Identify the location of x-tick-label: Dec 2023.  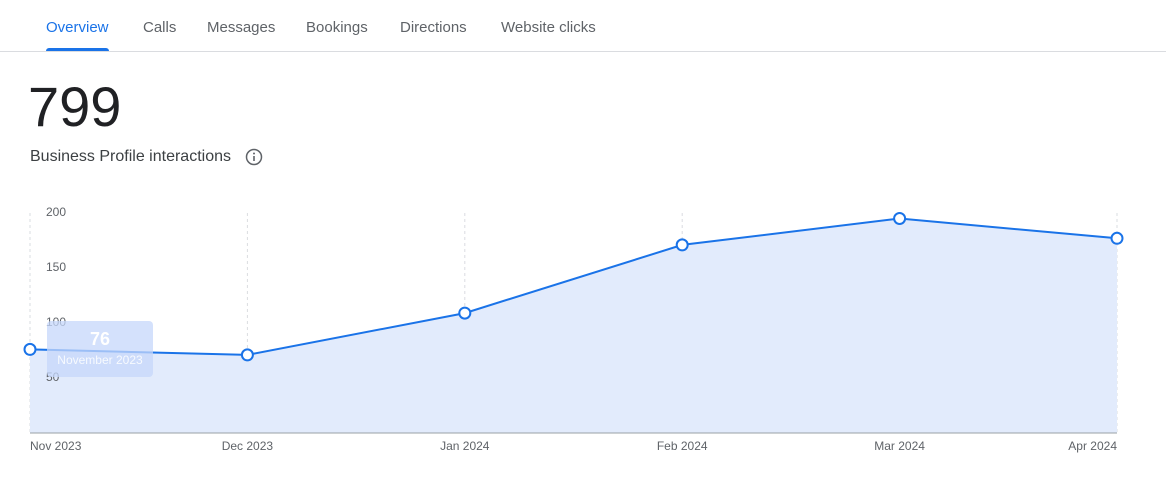
(248, 446).